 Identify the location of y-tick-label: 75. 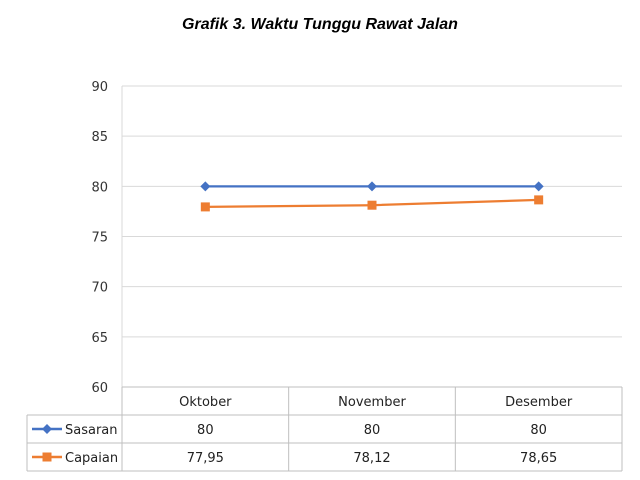
(99, 238).